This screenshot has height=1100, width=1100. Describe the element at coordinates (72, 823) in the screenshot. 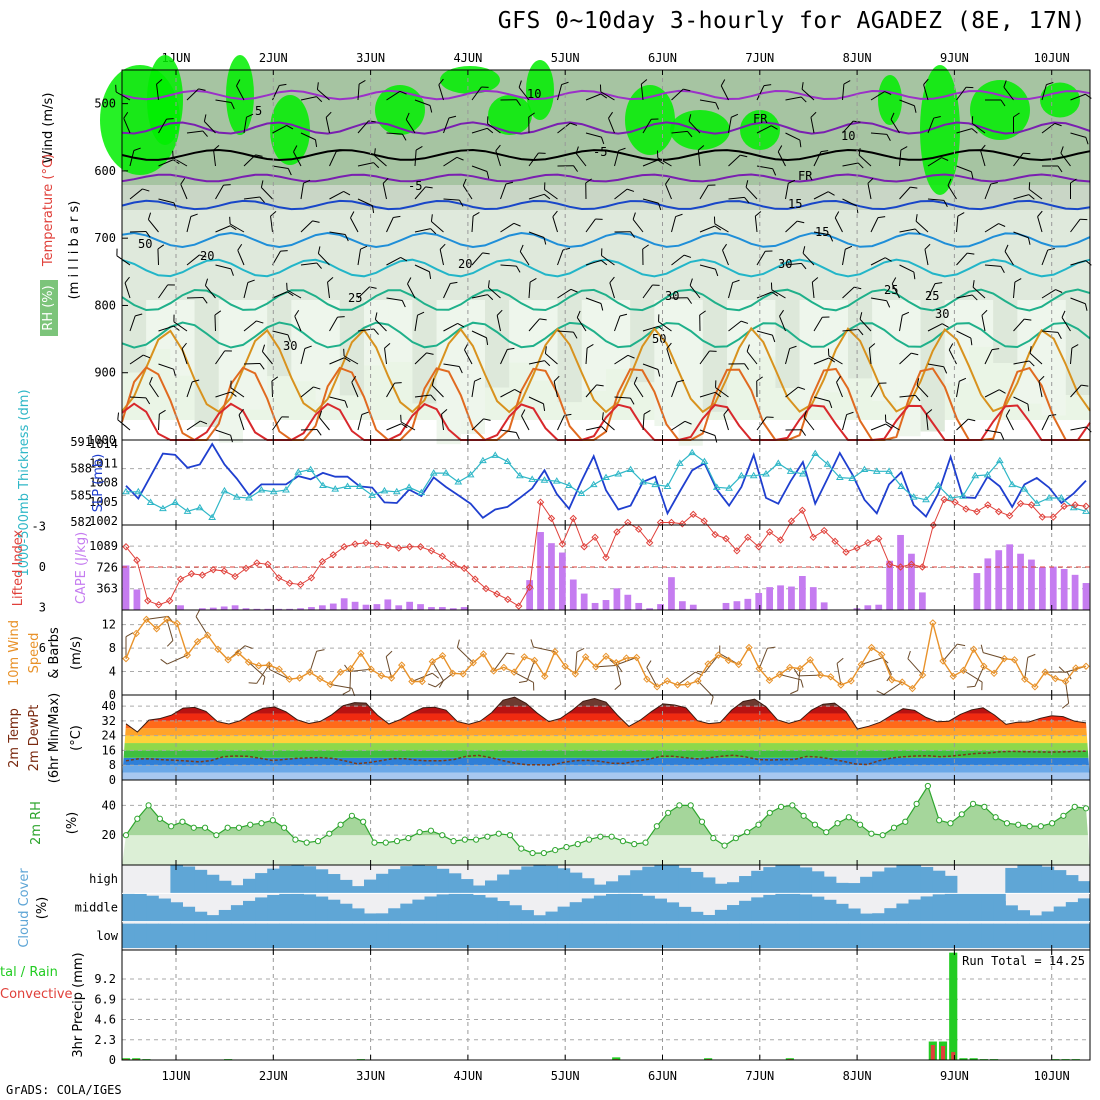

I see `rh2m-axis-label-2: (%)` at that location.